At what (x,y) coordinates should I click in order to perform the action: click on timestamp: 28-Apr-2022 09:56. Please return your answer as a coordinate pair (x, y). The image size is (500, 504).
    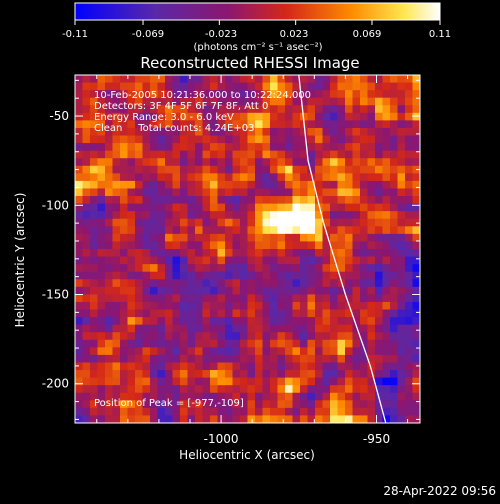
    Looking at the image, I should click on (439, 491).